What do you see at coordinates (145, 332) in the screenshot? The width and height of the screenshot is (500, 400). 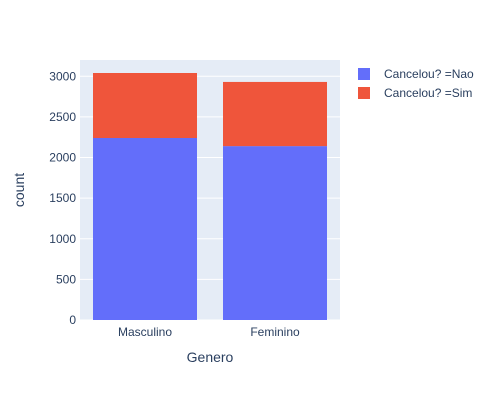 I see `x-tick-label: Masculino` at bounding box center [145, 332].